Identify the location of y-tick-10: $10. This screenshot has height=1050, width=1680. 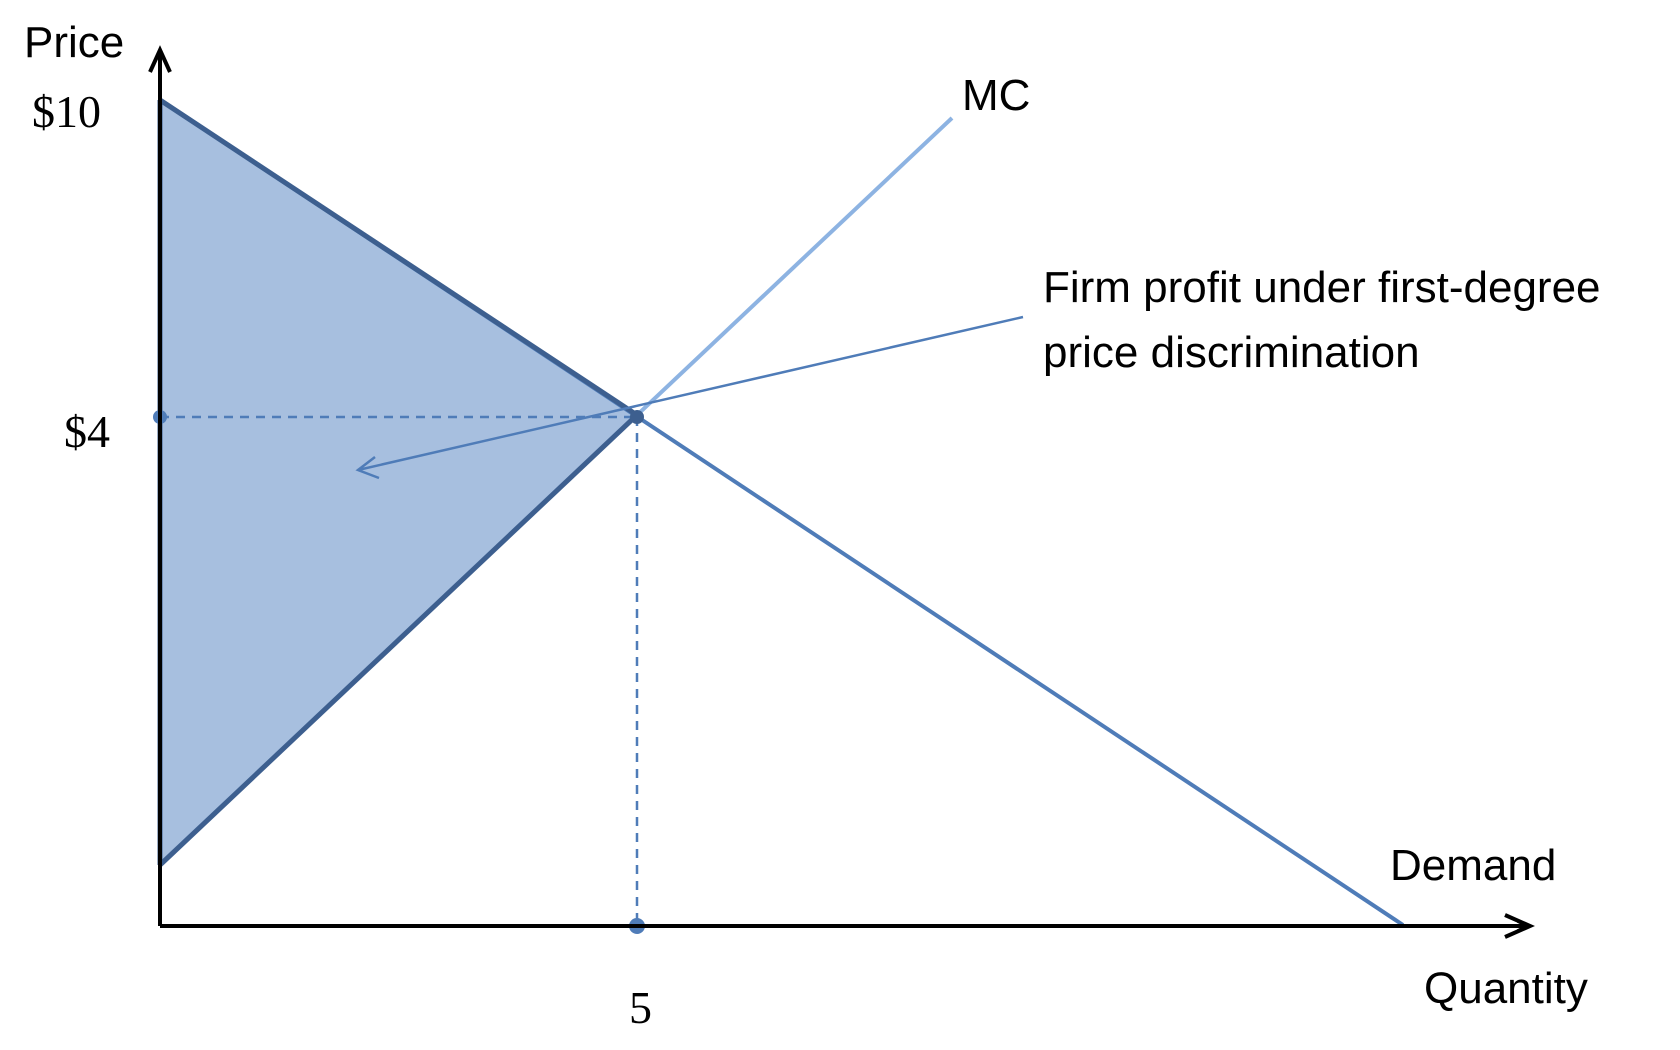
(66, 111).